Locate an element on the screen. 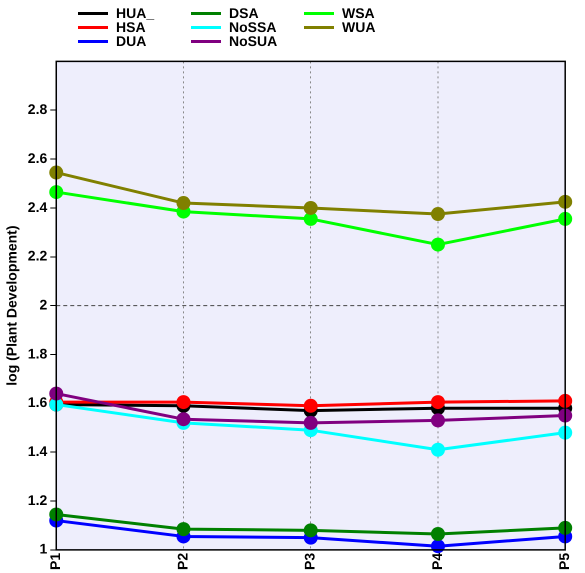 The image size is (585, 573). y-tick-label: 1 is located at coordinates (43, 548).